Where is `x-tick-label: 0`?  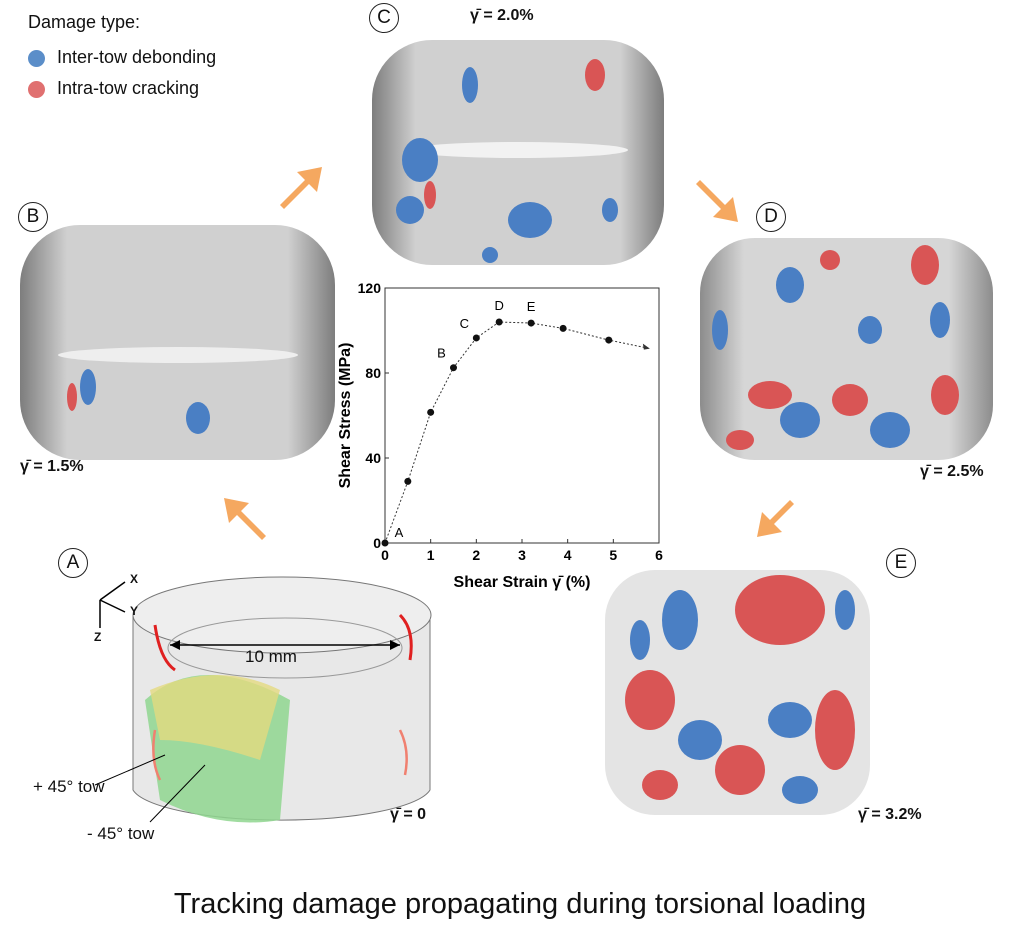 x-tick-label: 0 is located at coordinates (385, 555).